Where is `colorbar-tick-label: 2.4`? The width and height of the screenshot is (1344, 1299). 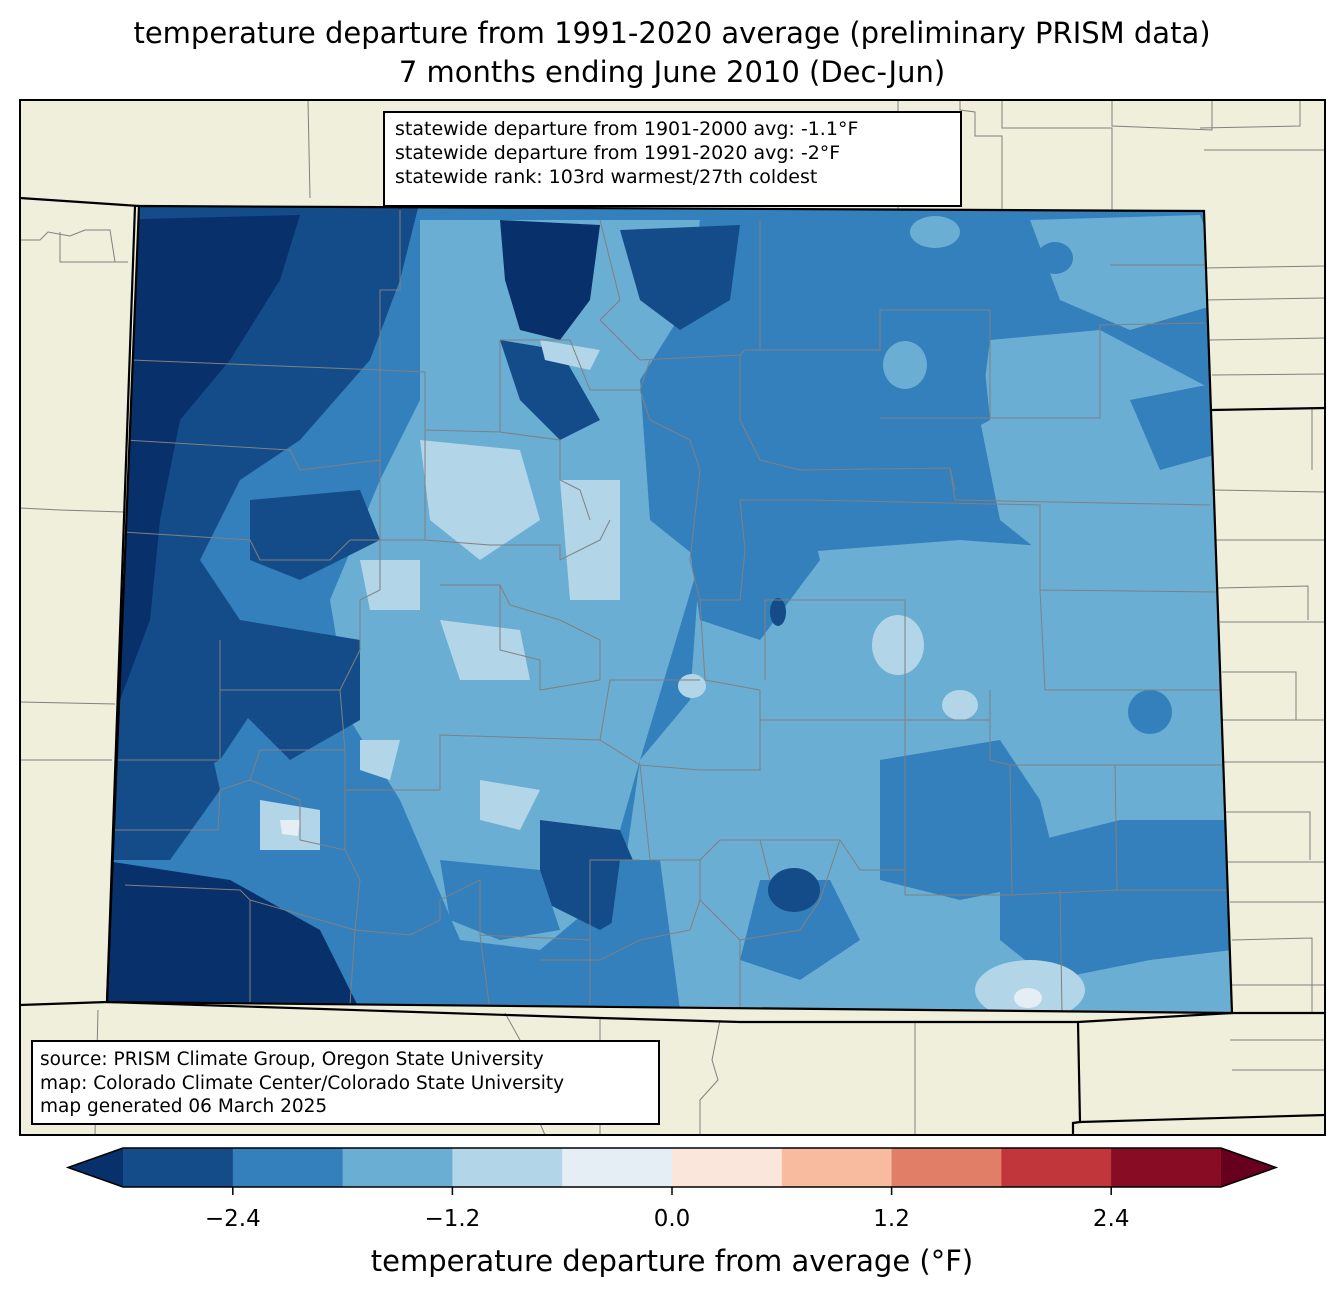 colorbar-tick-label: 2.4 is located at coordinates (1111, 1219).